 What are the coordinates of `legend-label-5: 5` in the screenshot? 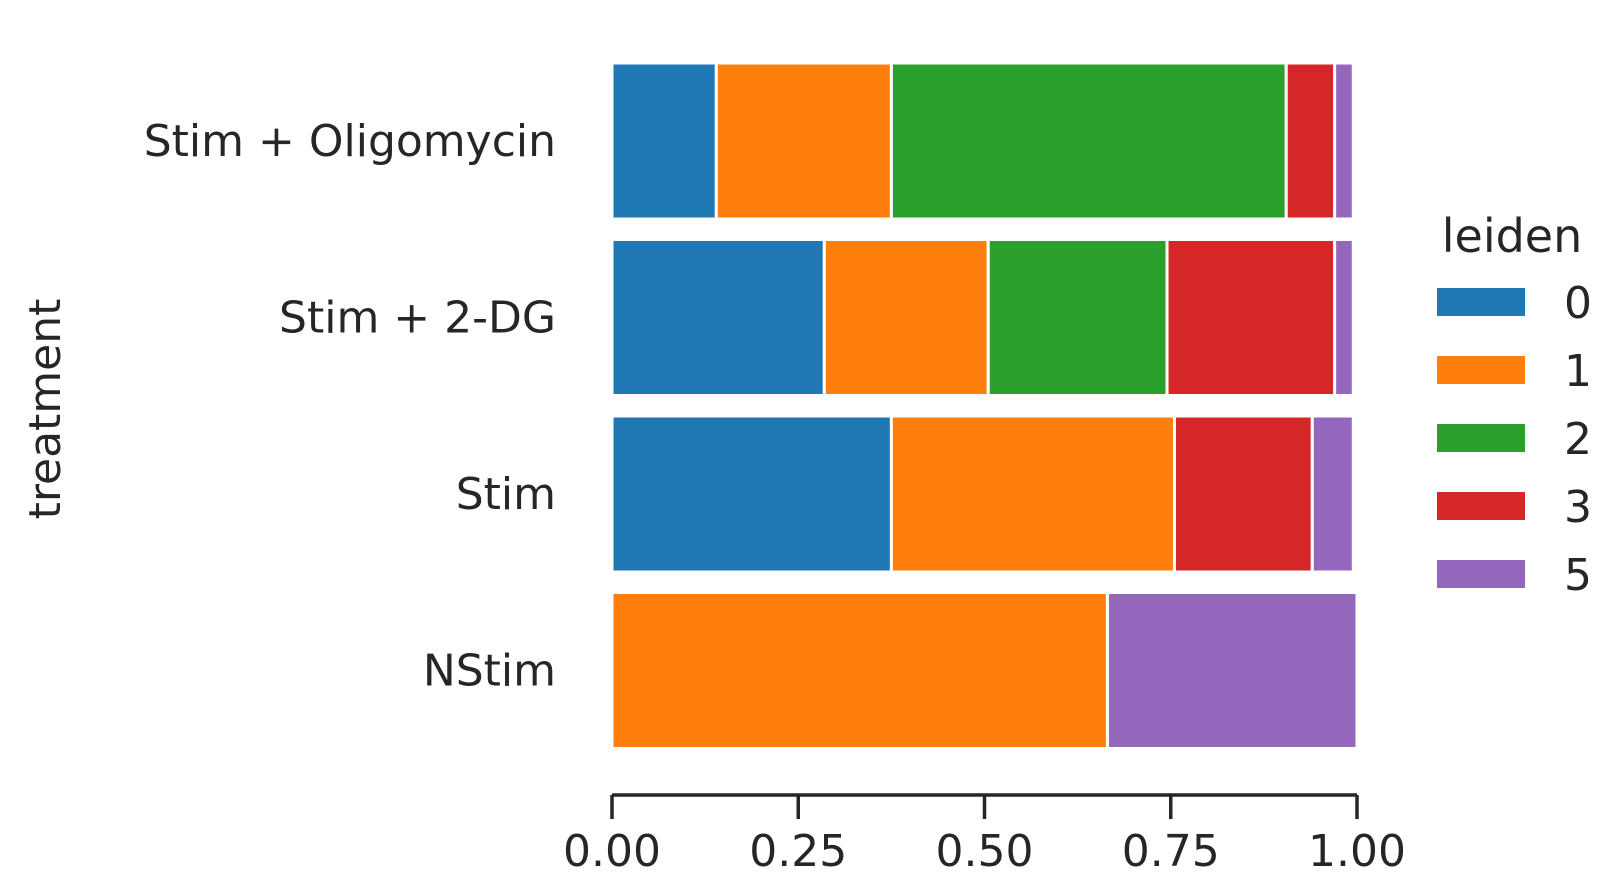 It's located at (1578, 575).